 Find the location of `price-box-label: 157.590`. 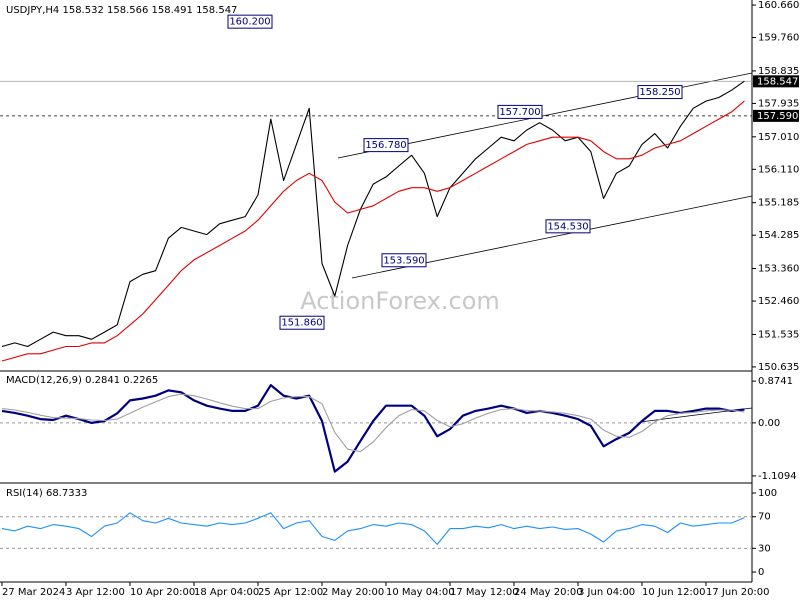

price-box-label: 157.590 is located at coordinates (777, 116).